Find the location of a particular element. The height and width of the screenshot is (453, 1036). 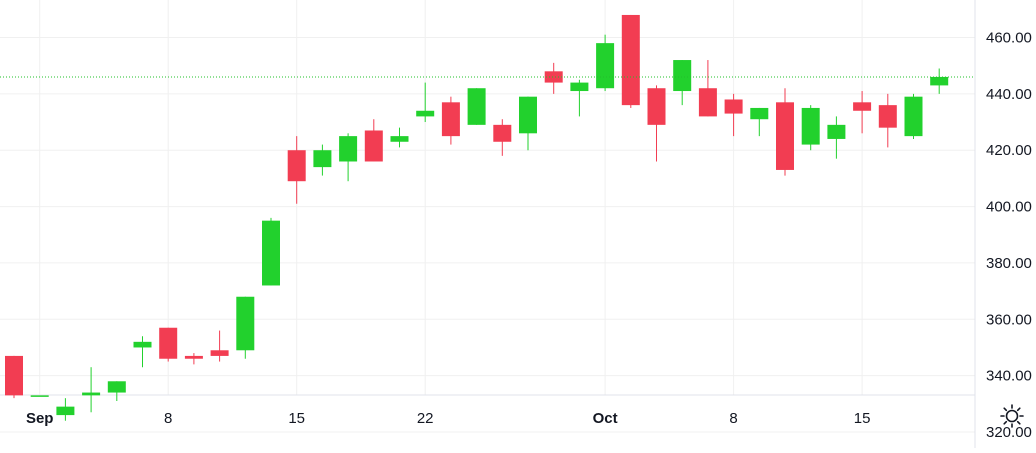

price-tick-label: 360.00 is located at coordinates (1009, 319).